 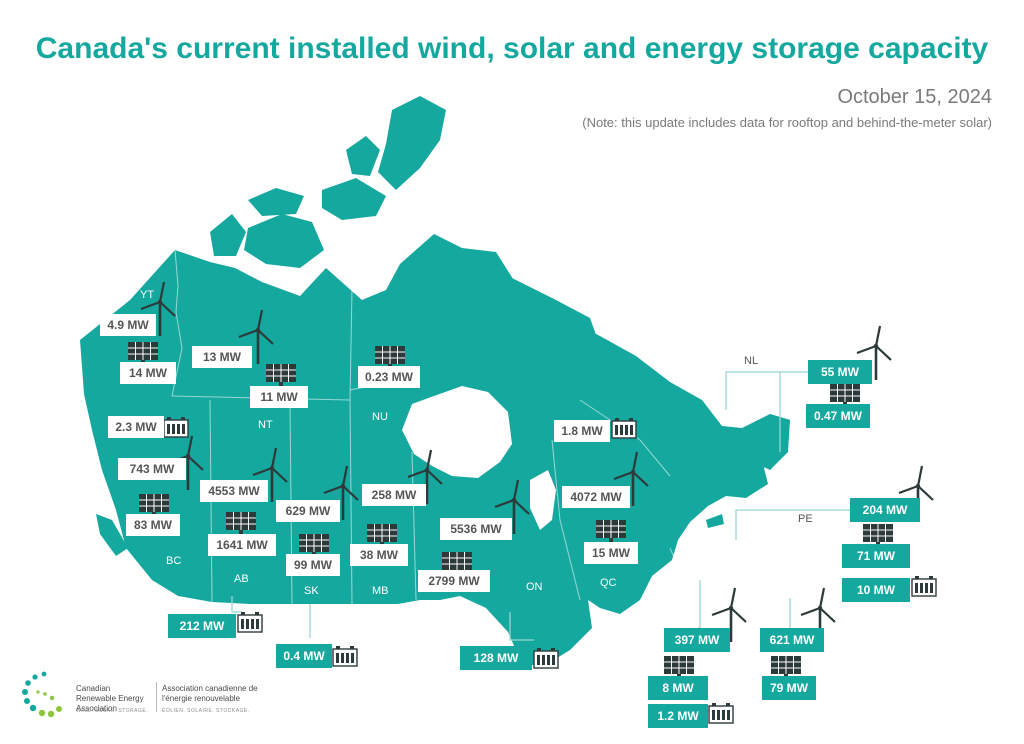 I want to click on nu-solar-value: 0.23 MW, so click(x=389, y=377).